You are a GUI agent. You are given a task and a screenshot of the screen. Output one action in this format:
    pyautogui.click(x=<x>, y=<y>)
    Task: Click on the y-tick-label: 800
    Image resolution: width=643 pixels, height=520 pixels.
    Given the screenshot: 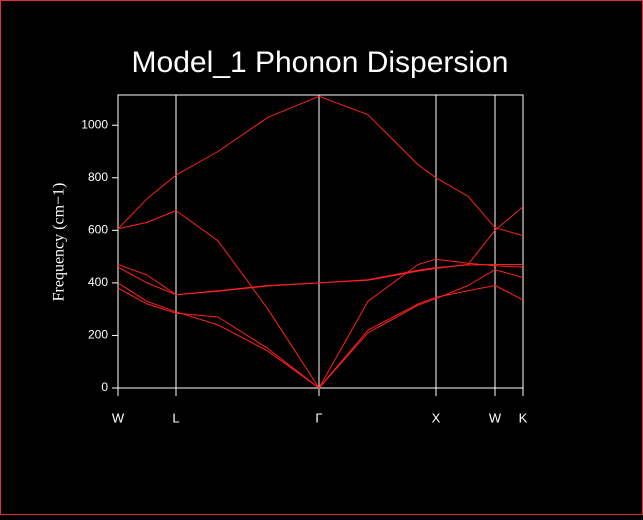 What is the action you would take?
    pyautogui.click(x=98, y=177)
    